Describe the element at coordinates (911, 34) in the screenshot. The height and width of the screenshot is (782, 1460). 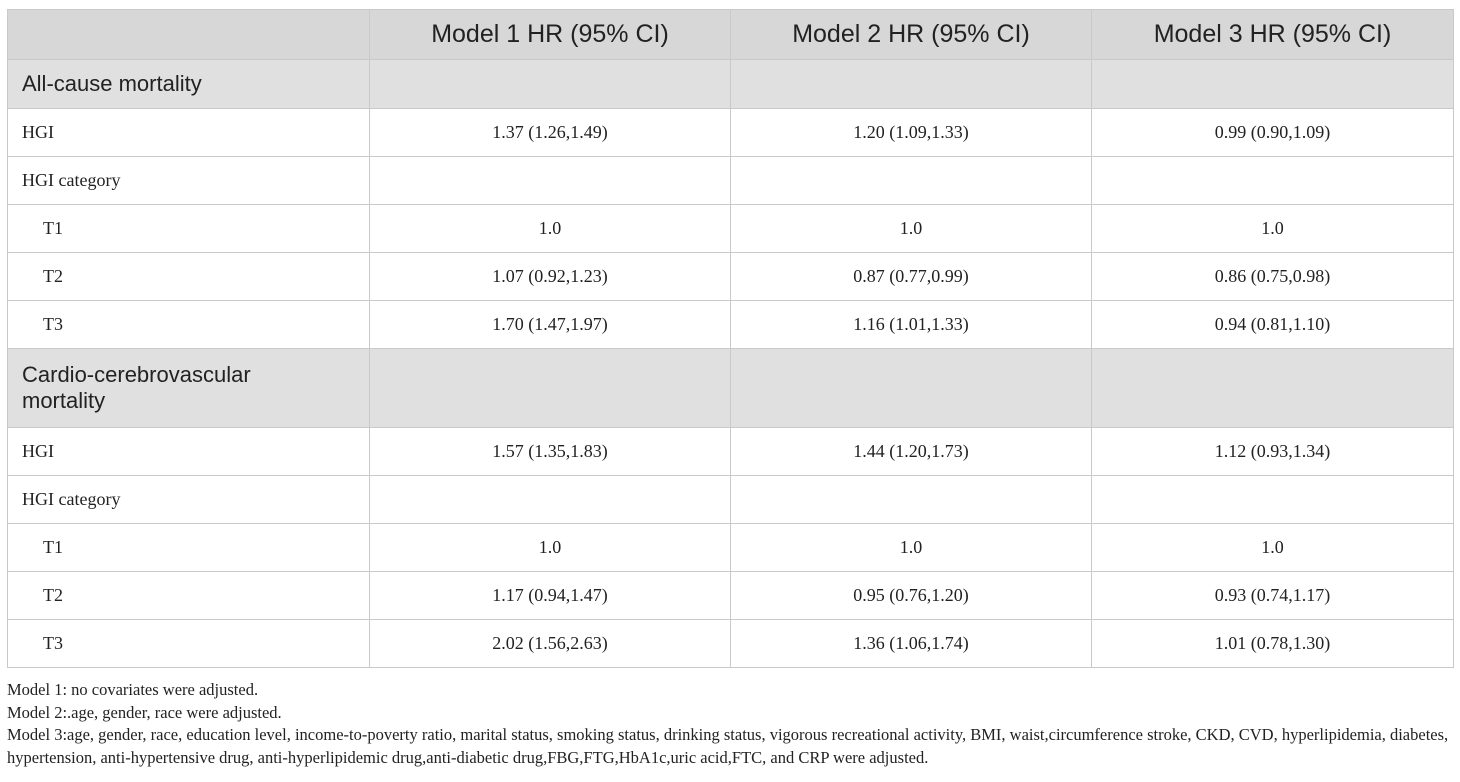
I see `header-model-2: Model 2 HR (95% CI)` at that location.